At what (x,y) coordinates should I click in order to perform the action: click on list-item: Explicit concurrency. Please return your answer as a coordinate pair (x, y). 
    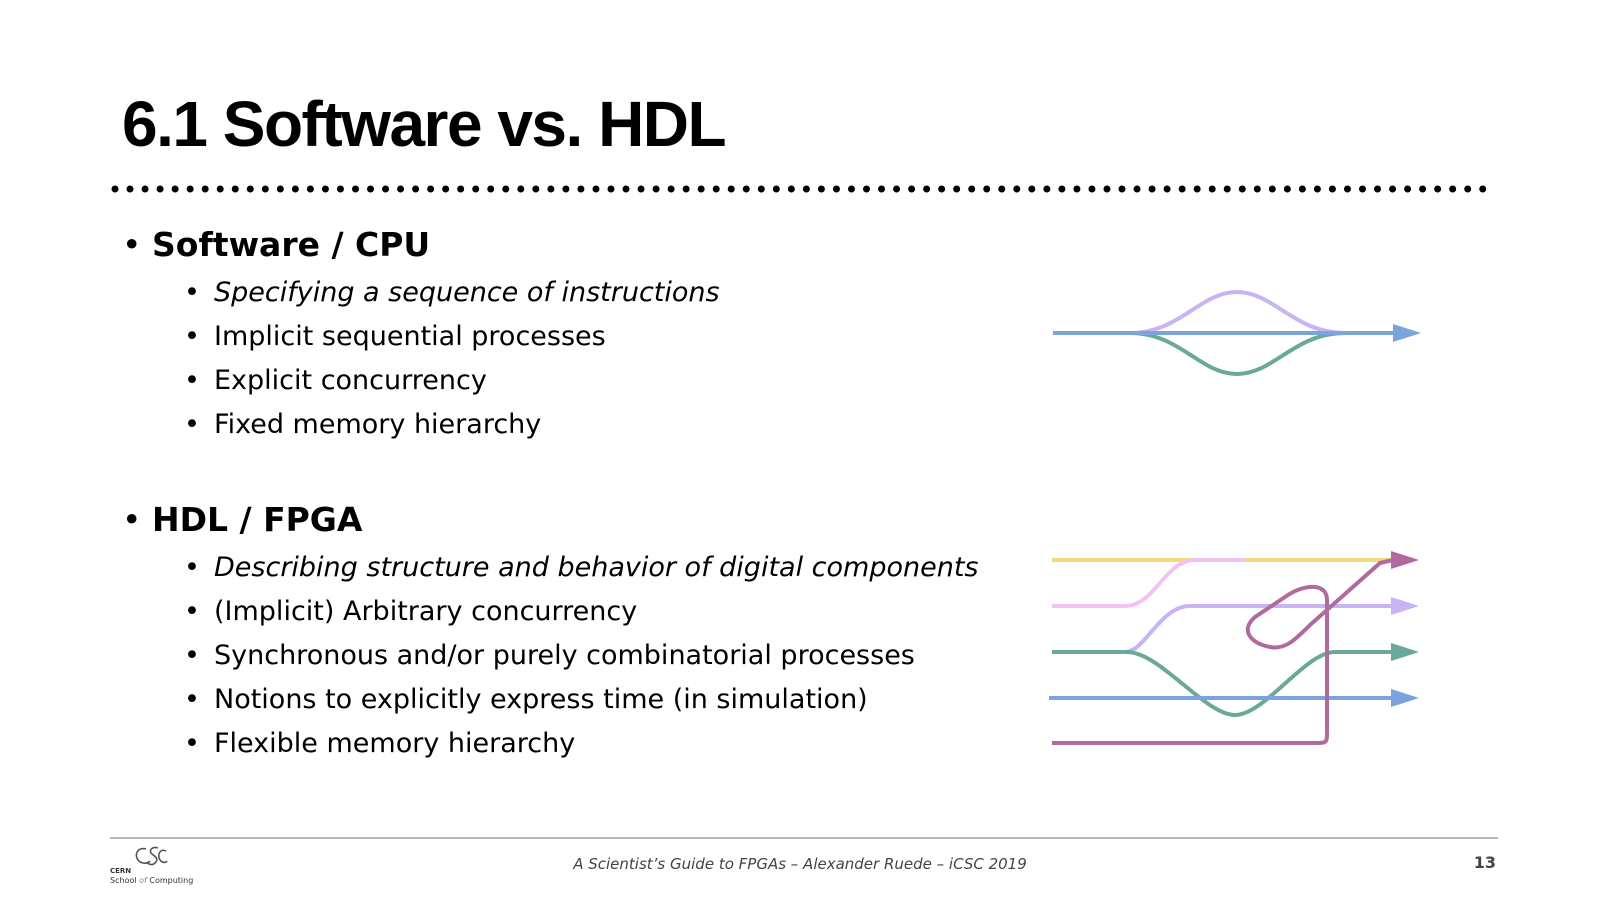
    Looking at the image, I should click on (421, 385).